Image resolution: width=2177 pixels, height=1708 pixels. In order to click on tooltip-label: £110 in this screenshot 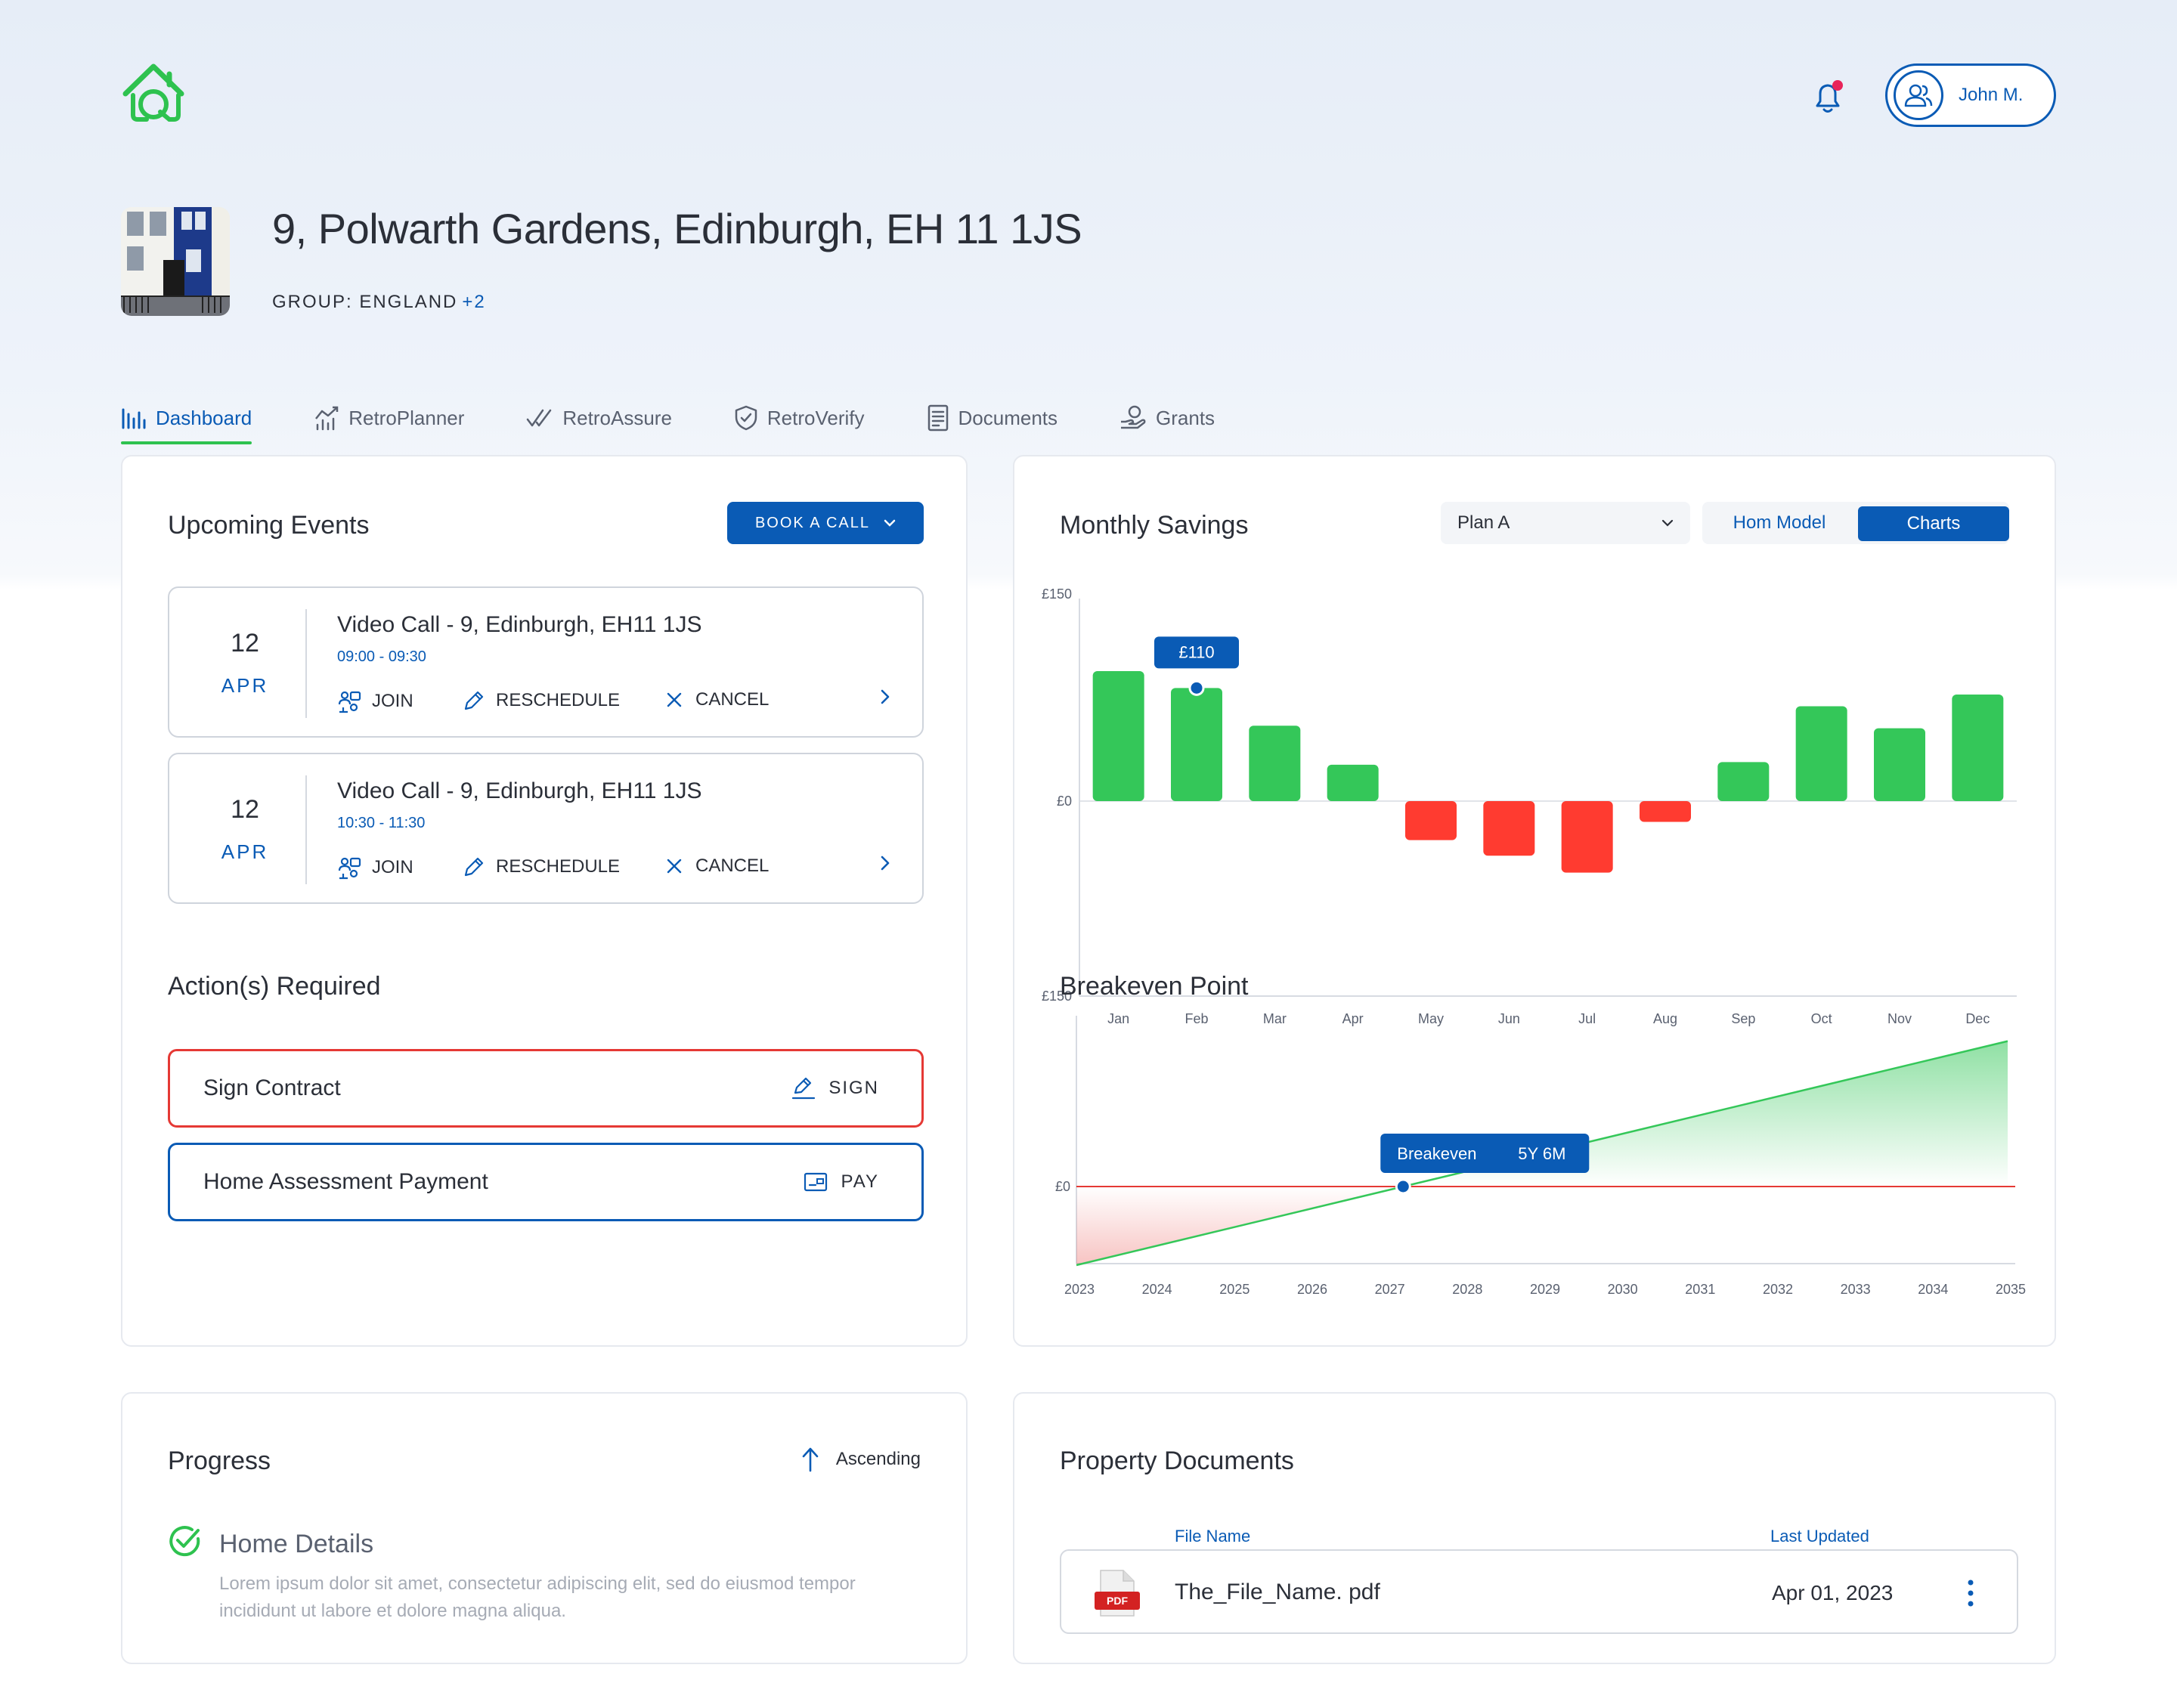, I will do `click(1196, 651)`.